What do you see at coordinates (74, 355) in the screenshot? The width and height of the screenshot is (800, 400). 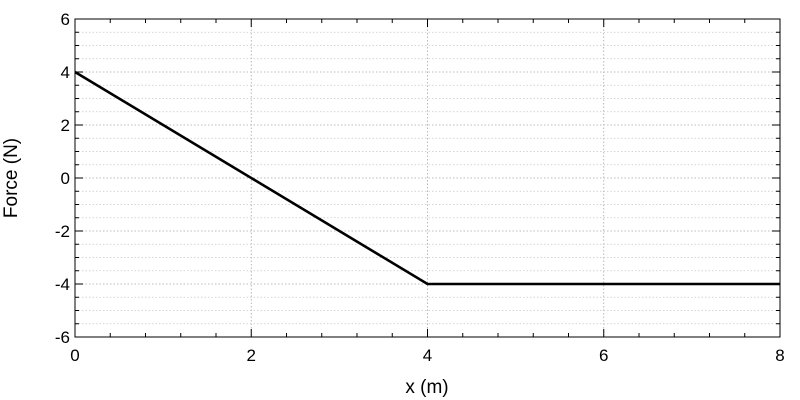 I see `x-tick-label: 0` at bounding box center [74, 355].